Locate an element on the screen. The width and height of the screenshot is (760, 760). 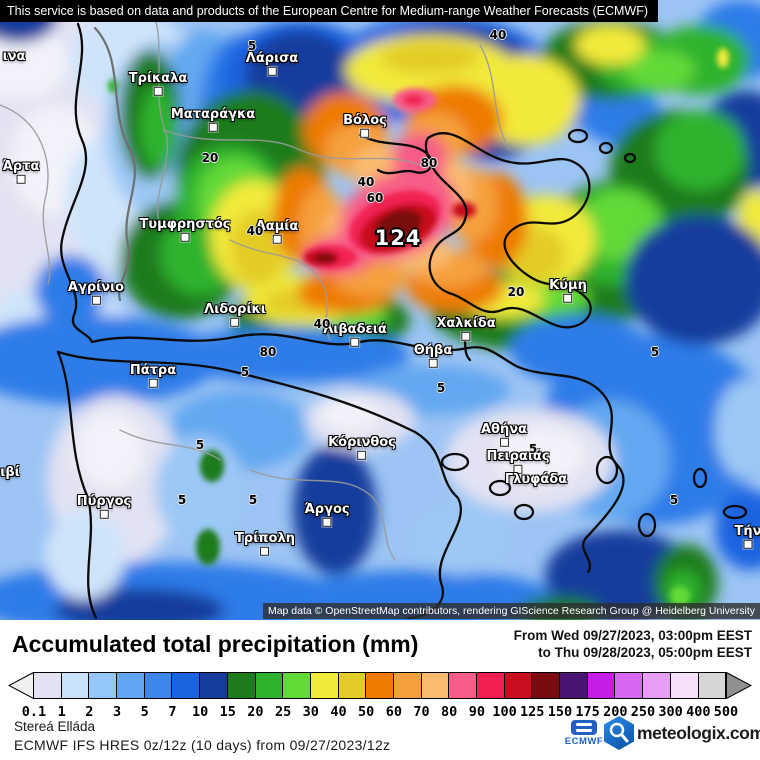
city-label: Τήν is located at coordinates (747, 537).